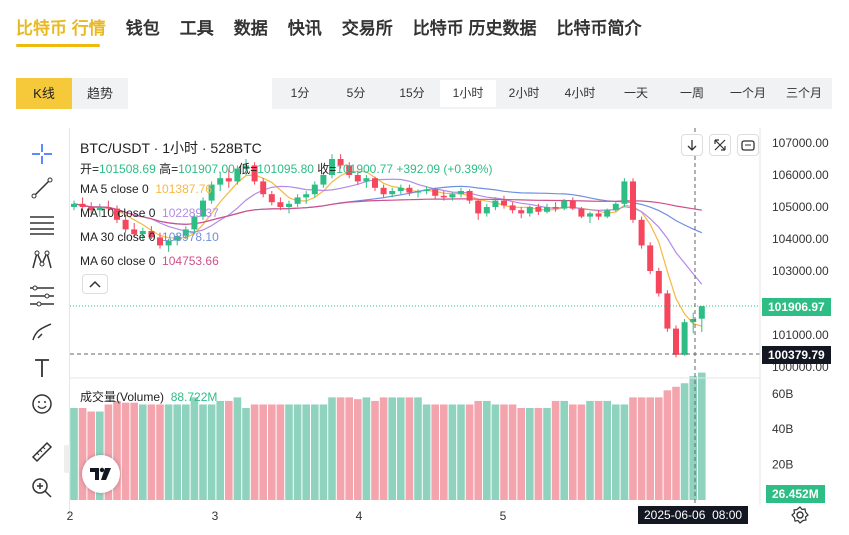  What do you see at coordinates (748, 145) in the screenshot?
I see `screenshot-button` at bounding box center [748, 145].